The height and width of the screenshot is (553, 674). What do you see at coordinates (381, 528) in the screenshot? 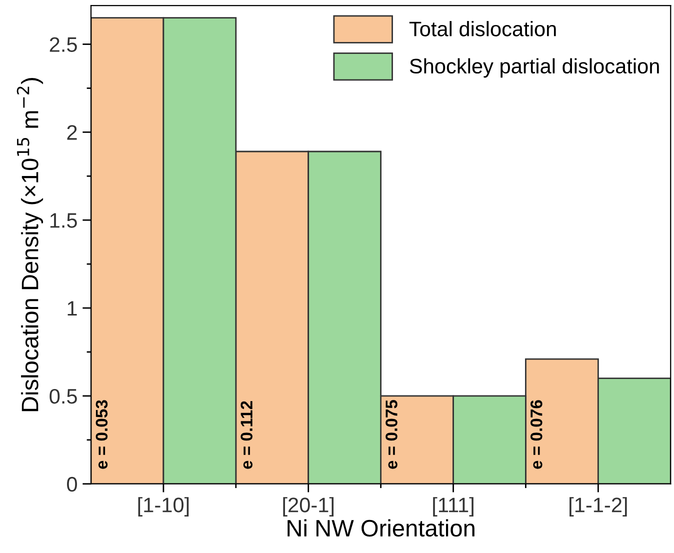
I see `x-axis-title: Ni NW Orientation` at bounding box center [381, 528].